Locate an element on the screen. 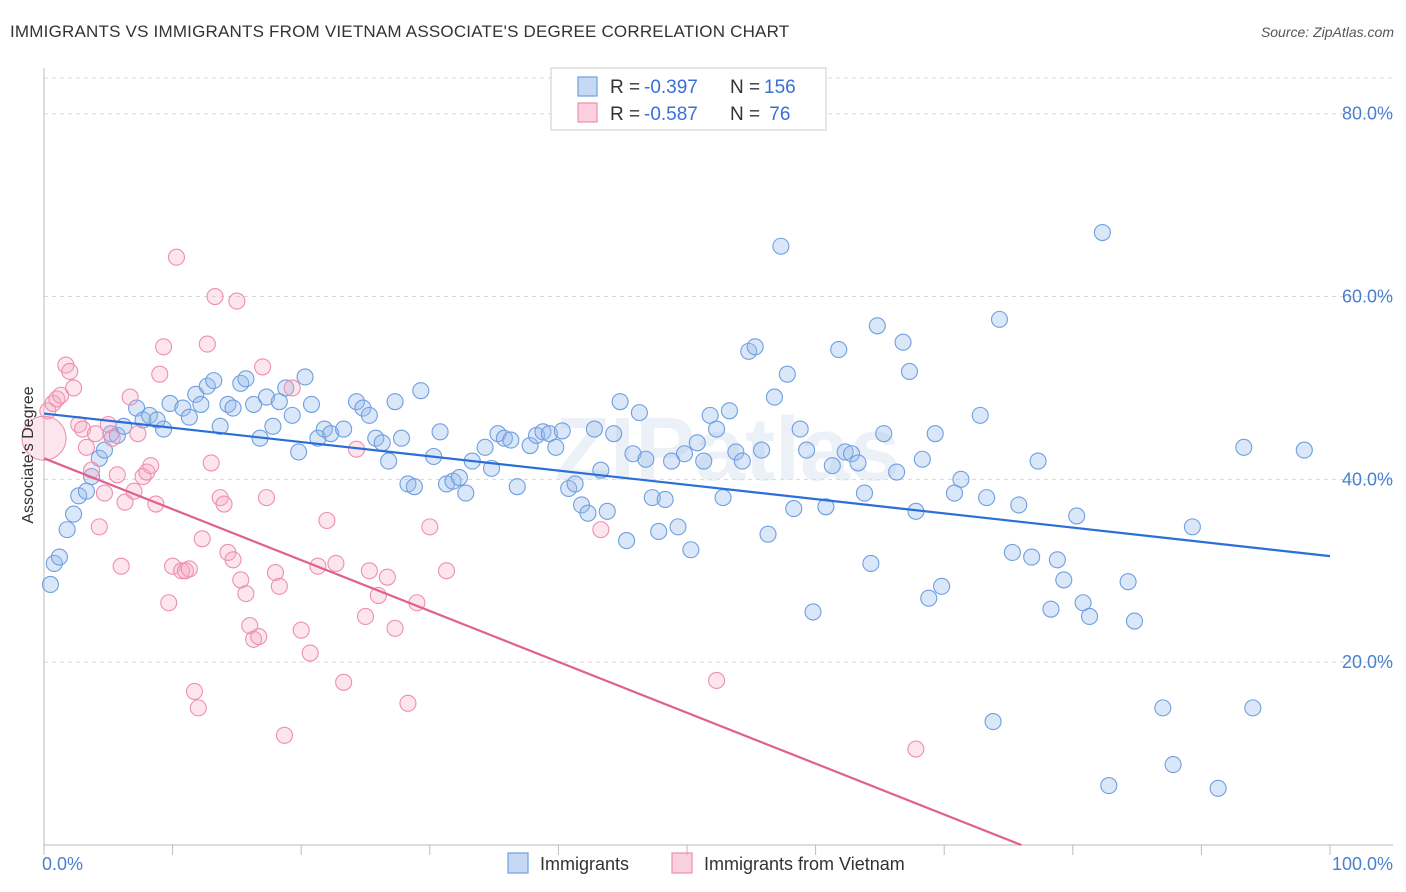 Image resolution: width=1406 pixels, height=892 pixels. bottom-legend-swatch-pink is located at coordinates (682, 863).